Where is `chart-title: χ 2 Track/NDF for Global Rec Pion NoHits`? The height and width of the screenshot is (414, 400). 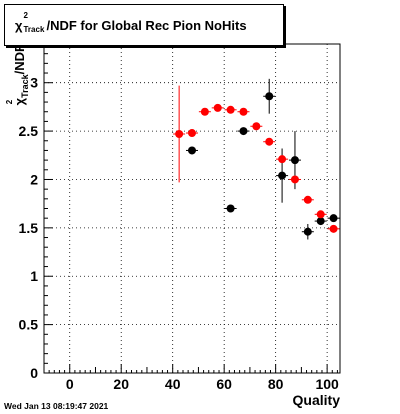 chart-title: χ 2 Track/NDF for Global Rec Pion NoHits is located at coordinates (131, 22).